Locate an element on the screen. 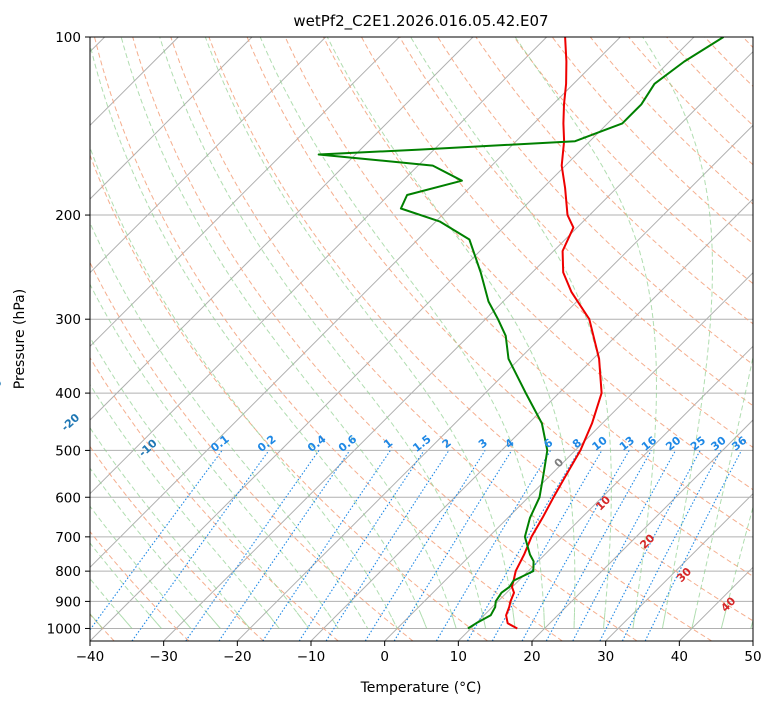 Image resolution: width=775 pixels, height=708 pixels. mixing-ratio-label: 1.5 is located at coordinates (421, 444).